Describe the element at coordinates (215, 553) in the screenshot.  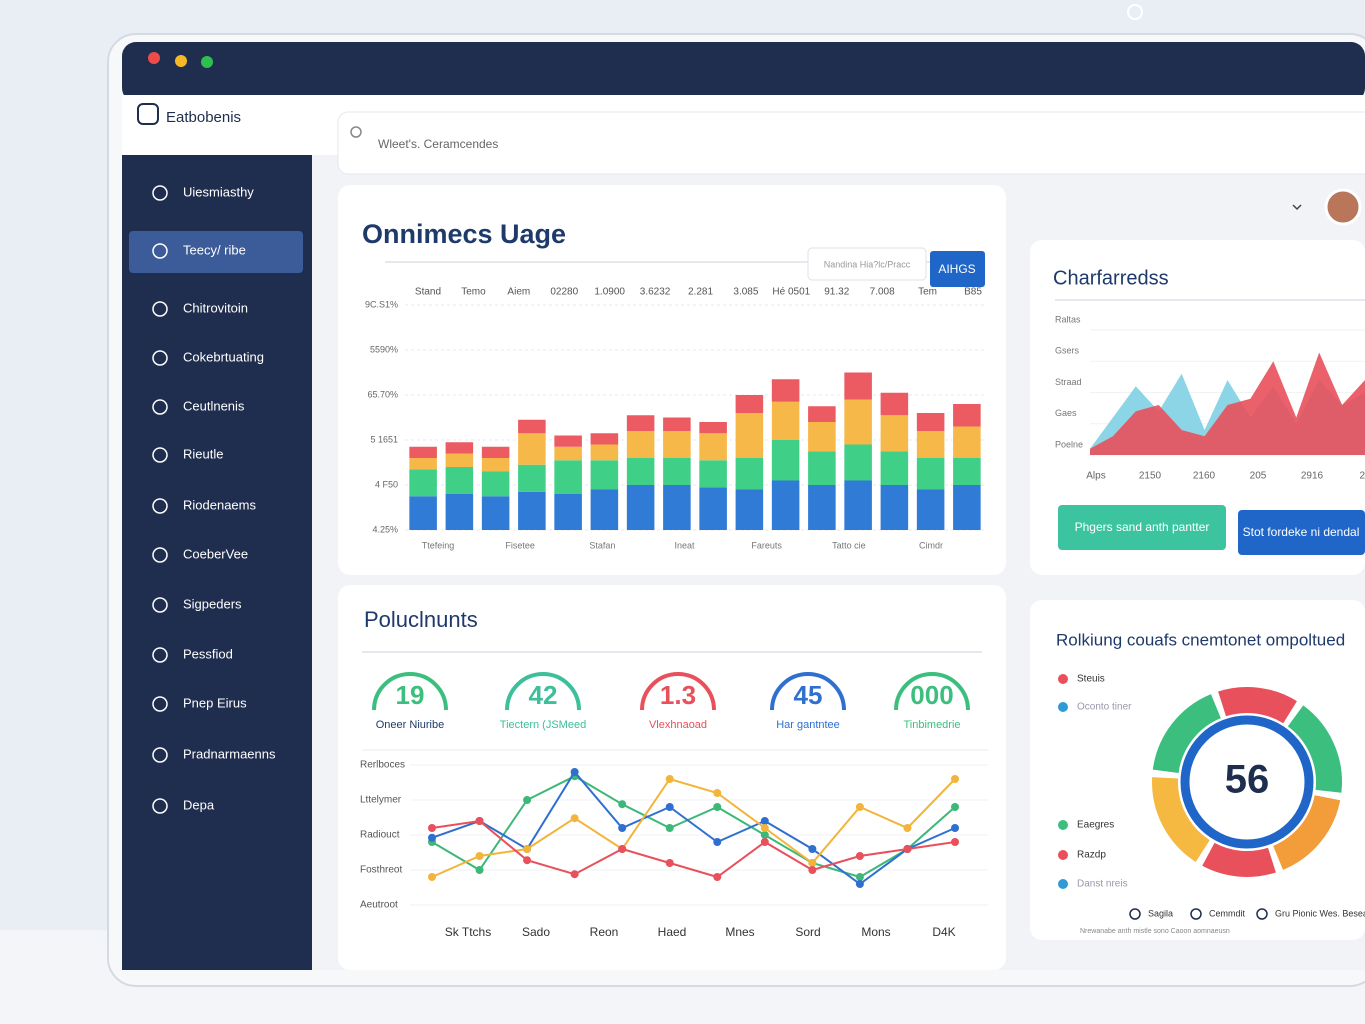
I see `nav-label: CoeberVee` at that location.